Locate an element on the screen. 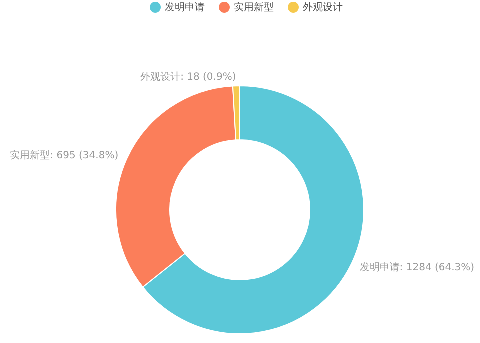 The image size is (480, 343). data-label: 实用新型: 695 (34.8%) is located at coordinates (64, 156).